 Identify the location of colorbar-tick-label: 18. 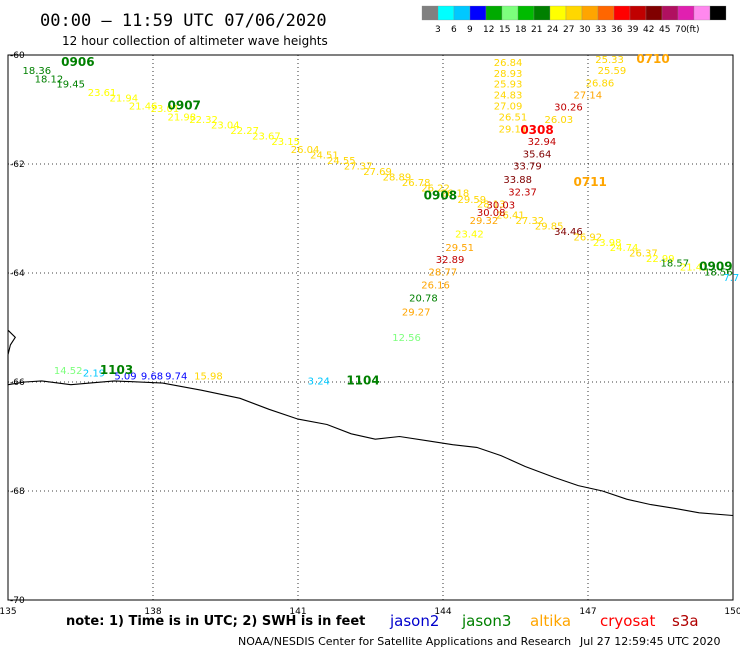
(521, 30).